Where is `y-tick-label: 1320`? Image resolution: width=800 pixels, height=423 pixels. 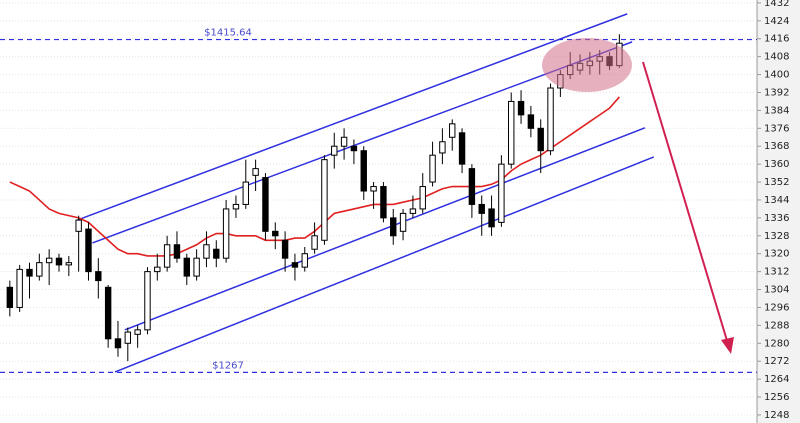
y-tick-label: 1320 is located at coordinates (776, 254).